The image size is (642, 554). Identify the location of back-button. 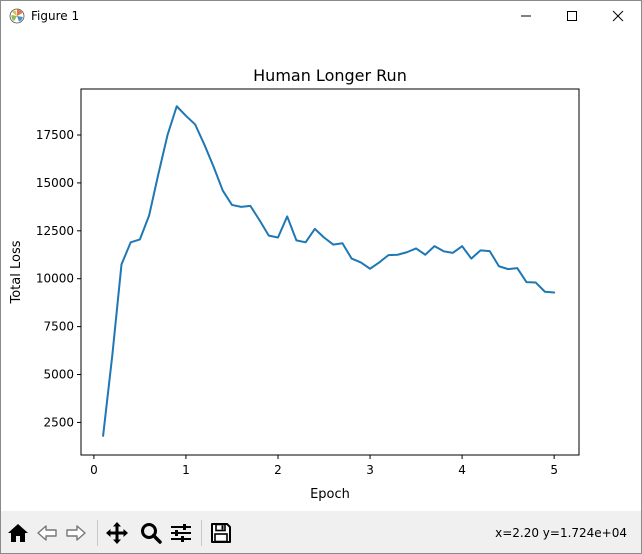
(47, 533).